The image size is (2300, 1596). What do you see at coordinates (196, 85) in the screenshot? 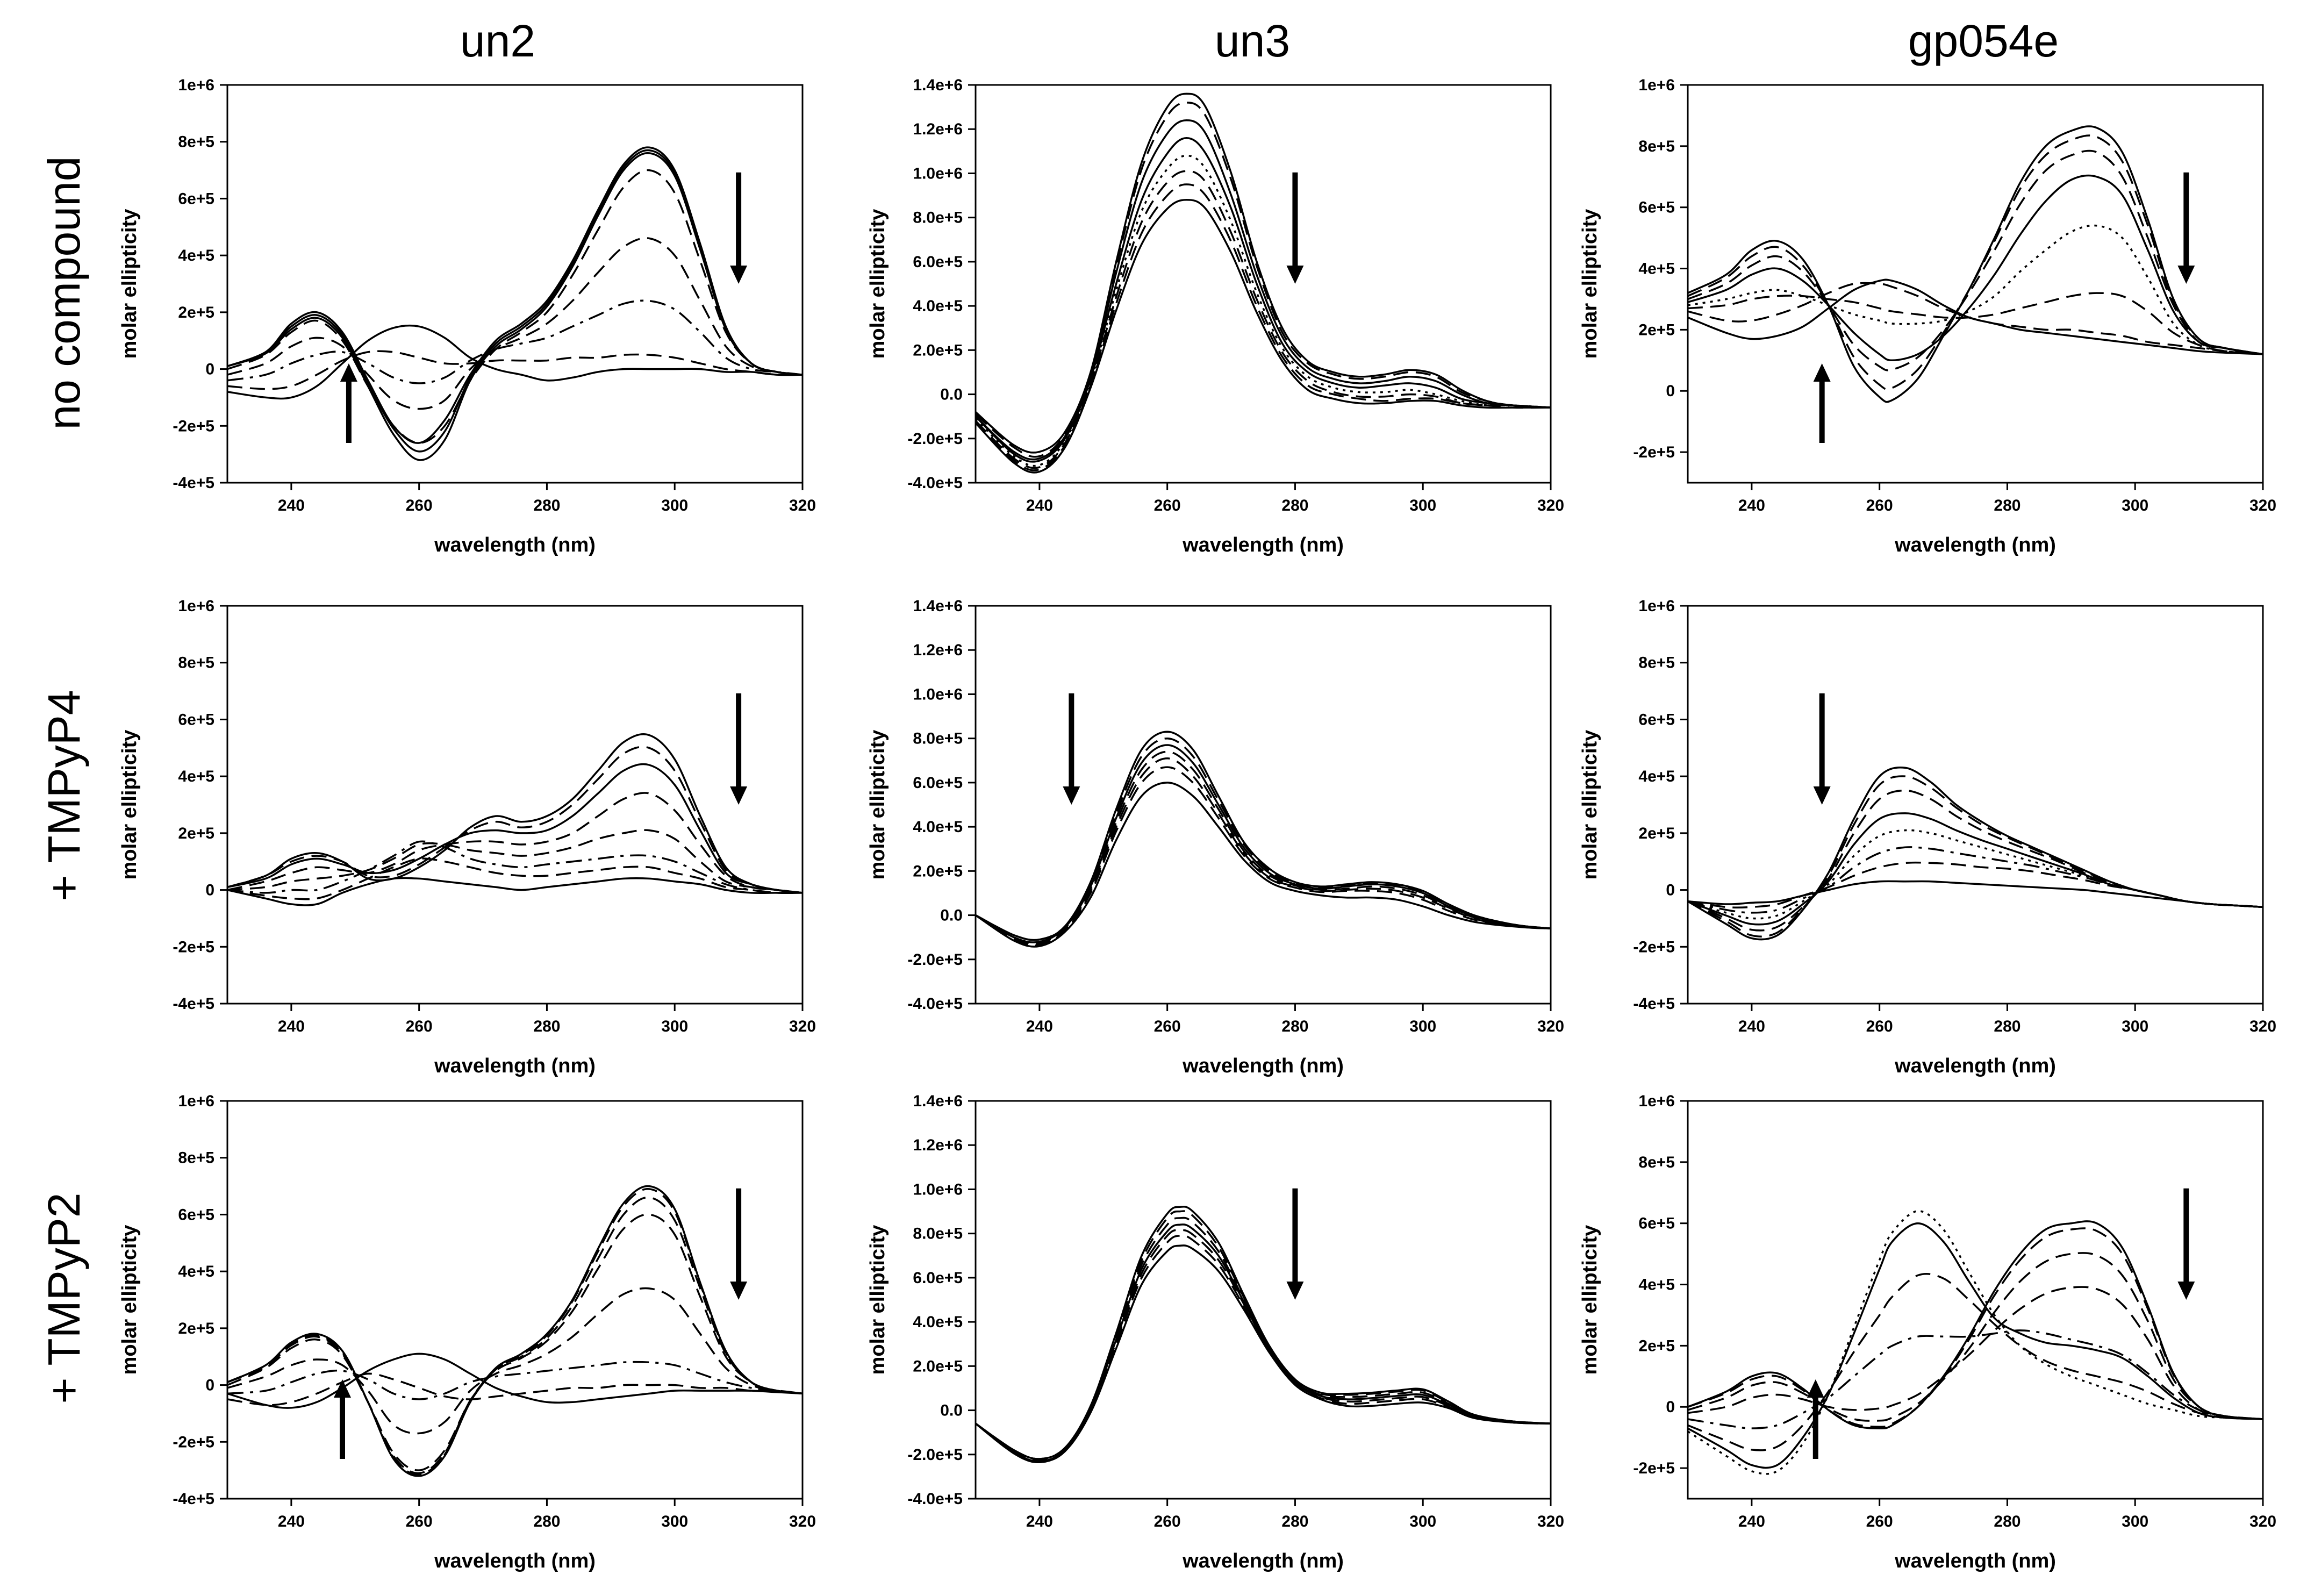
I see `y-tick-label-un2-no-compound-7: 1e+6` at bounding box center [196, 85].